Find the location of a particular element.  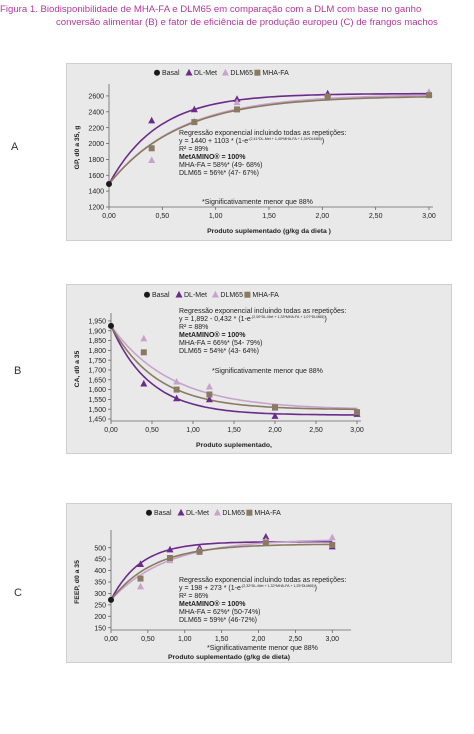

legend-a: Basal DL-Met DLM65 MHA-FA is located at coordinates (221, 72).